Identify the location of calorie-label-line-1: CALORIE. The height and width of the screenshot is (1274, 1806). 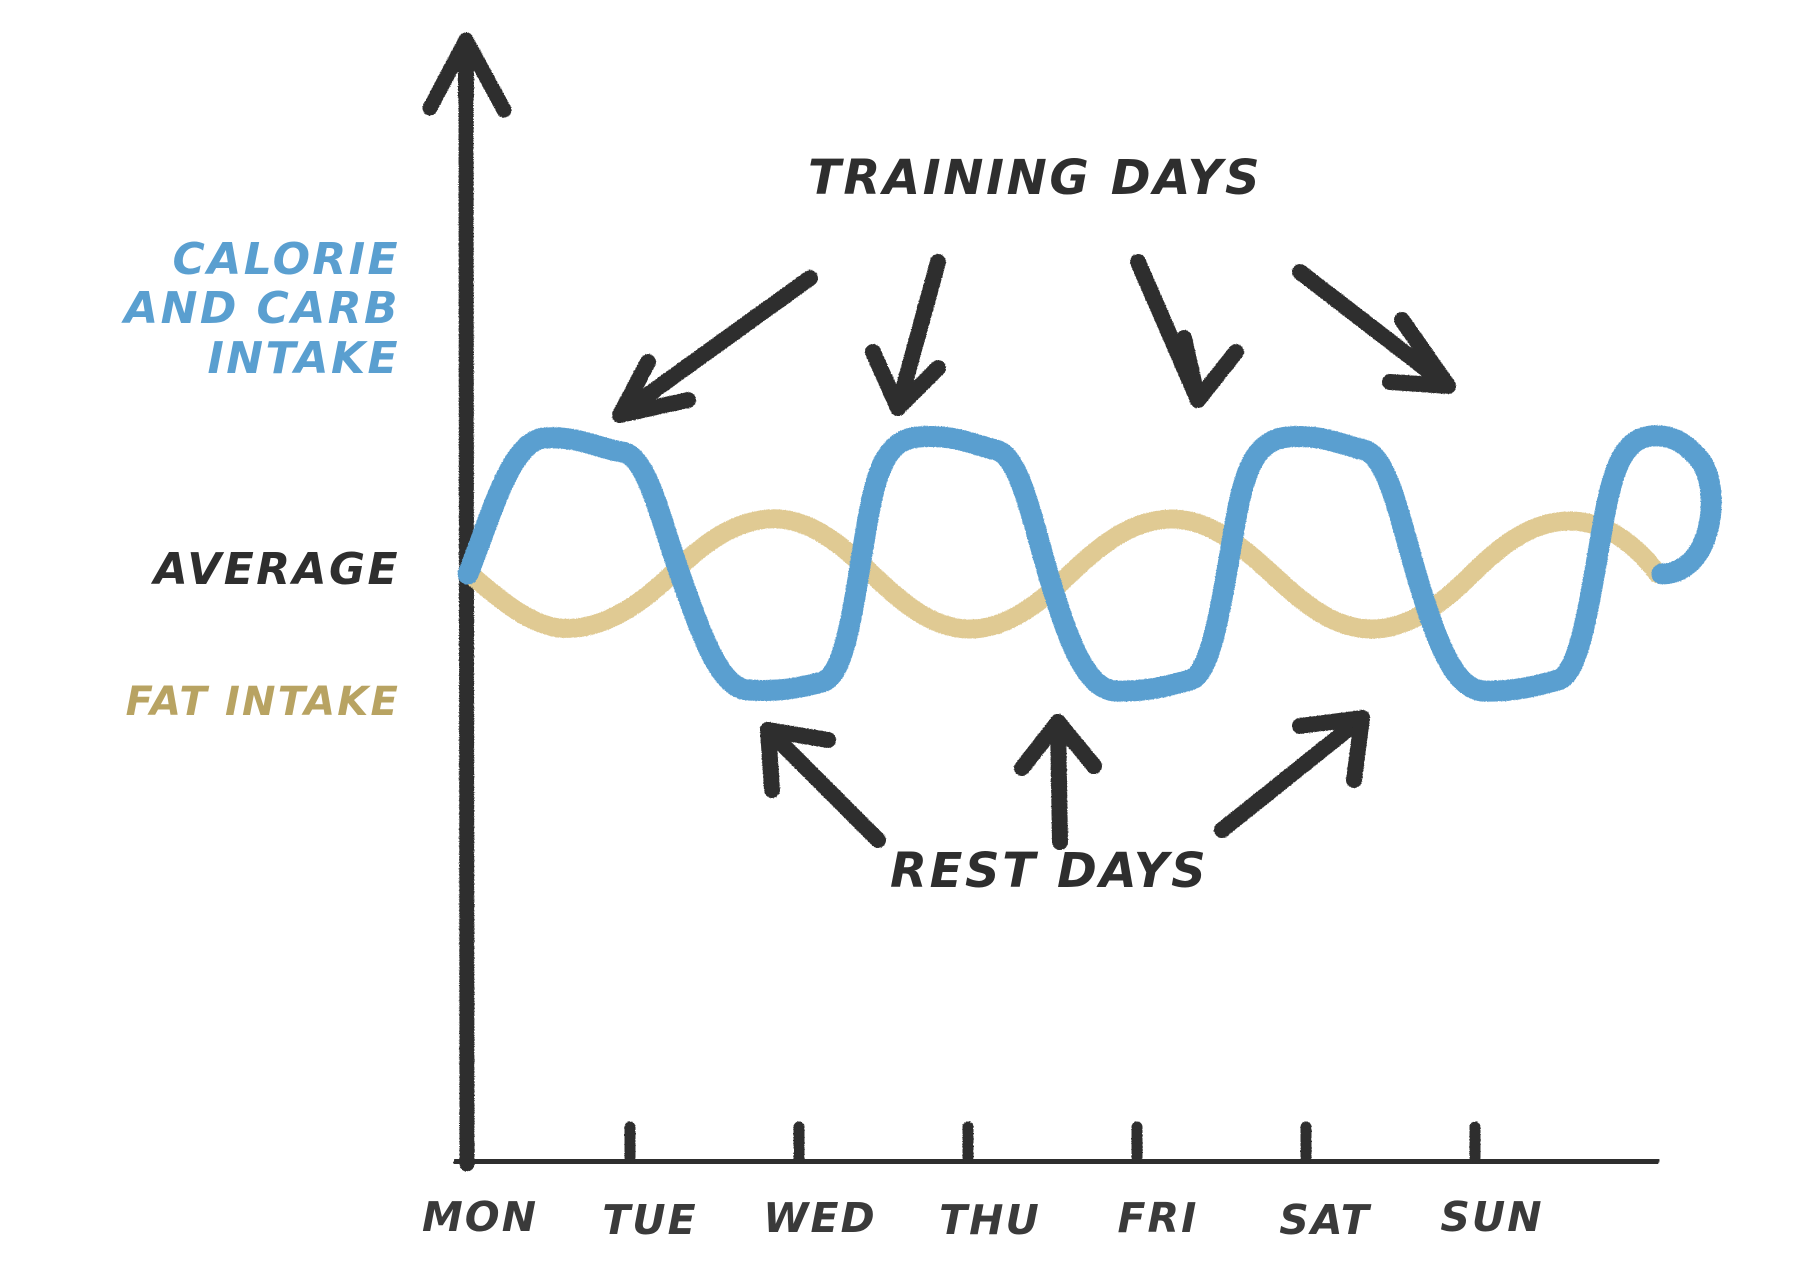
(286, 259).